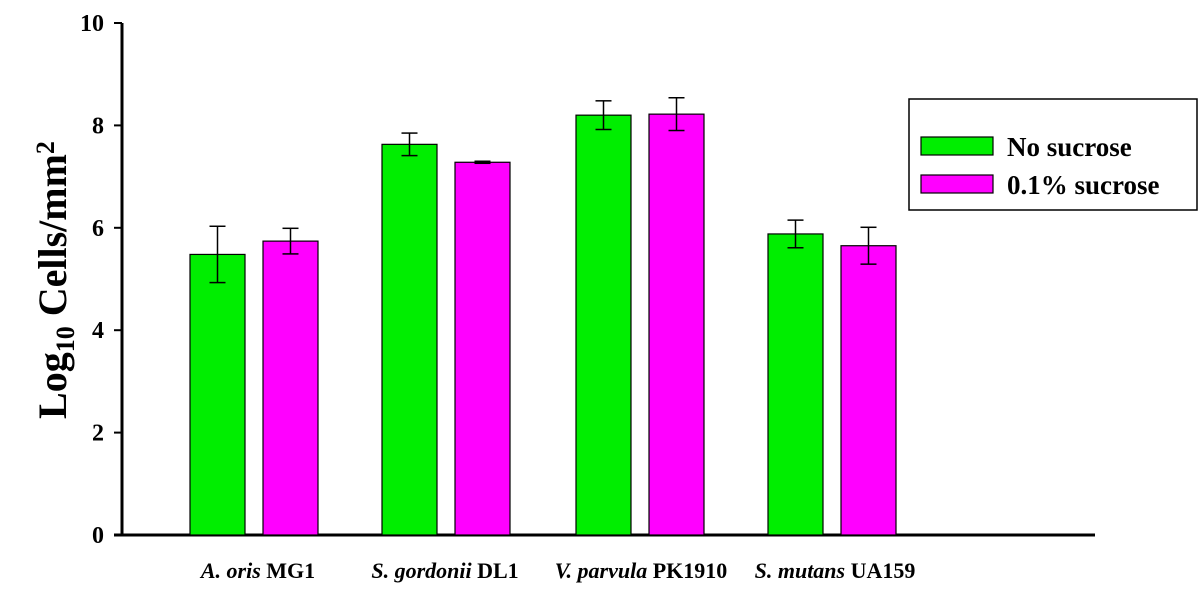 The width and height of the screenshot is (1198, 594). I want to click on x-category-label-strain: DL1, so click(498, 570).